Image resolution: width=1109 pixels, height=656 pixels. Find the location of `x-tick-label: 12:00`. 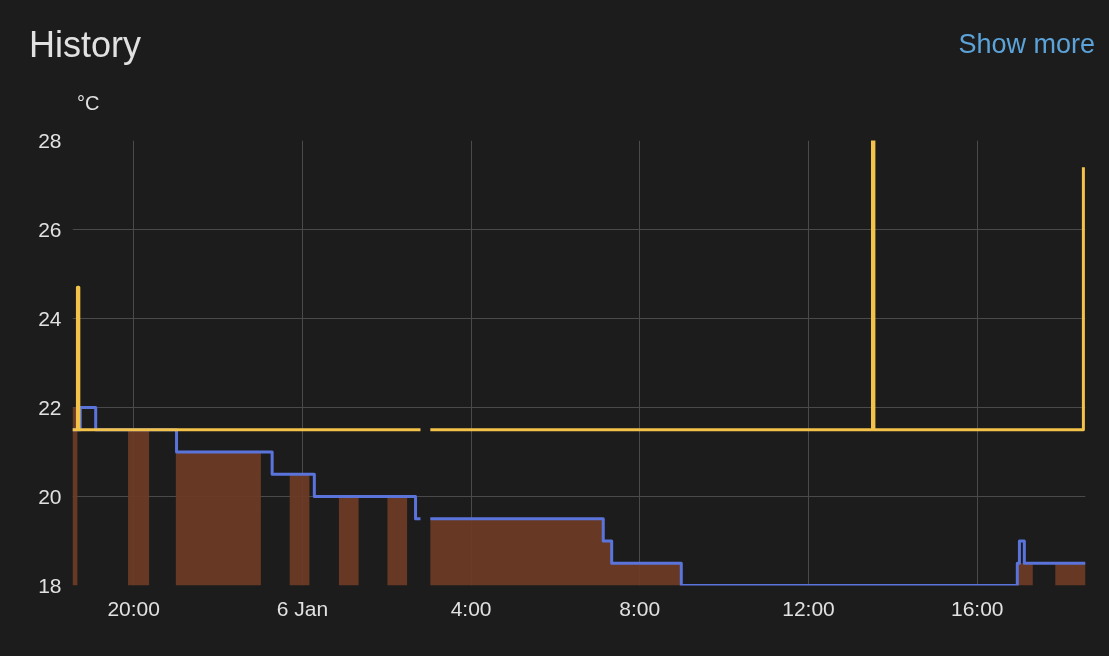

x-tick-label: 12:00 is located at coordinates (808, 608).